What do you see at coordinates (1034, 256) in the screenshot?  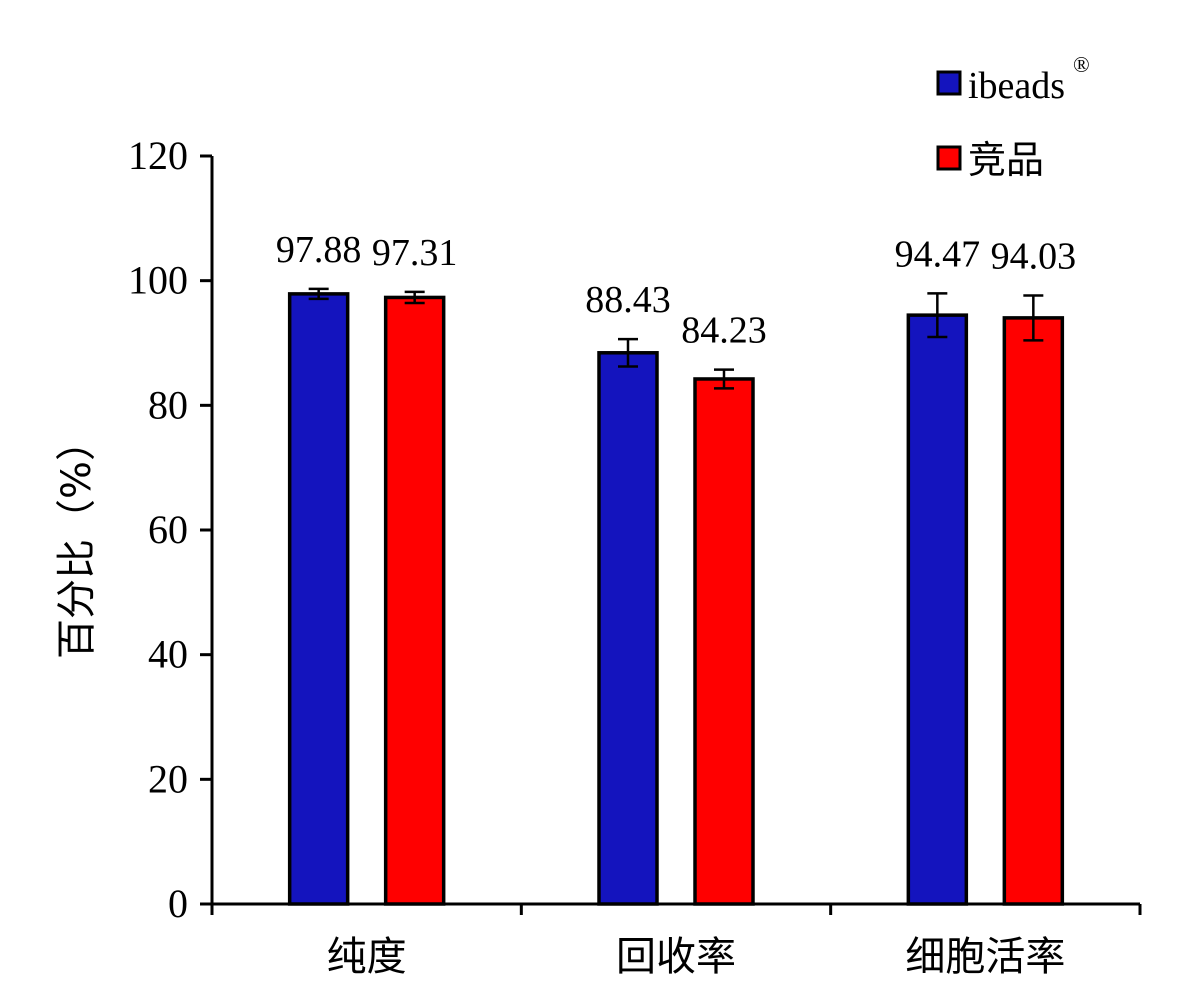 I see `data-label: 94.03` at bounding box center [1034, 256].